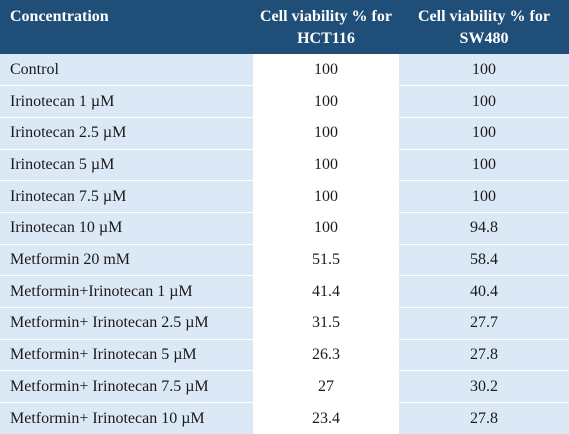  I want to click on table-row: Metformin+ Irinotecan 7.5 µM 27 30.2, so click(284, 386).